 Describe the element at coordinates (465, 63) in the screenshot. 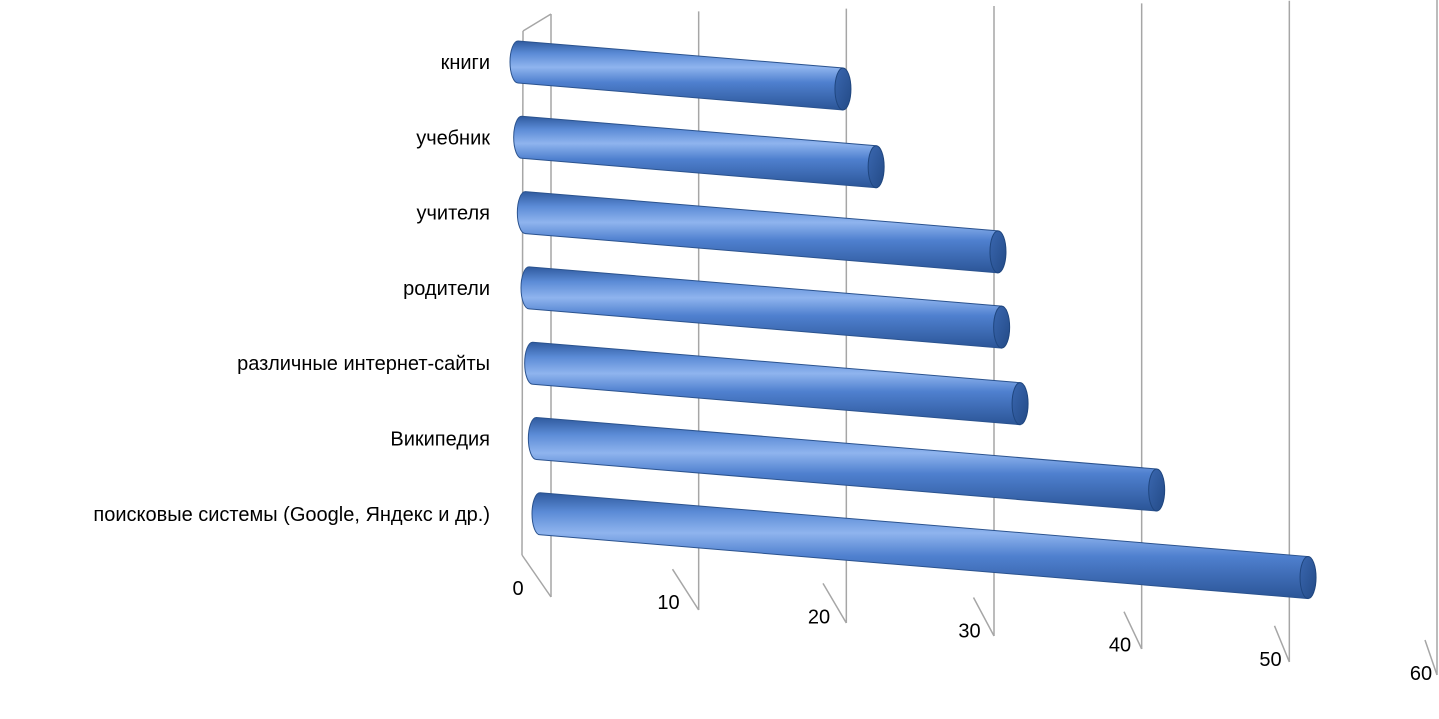

I see `category-label: книги` at that location.